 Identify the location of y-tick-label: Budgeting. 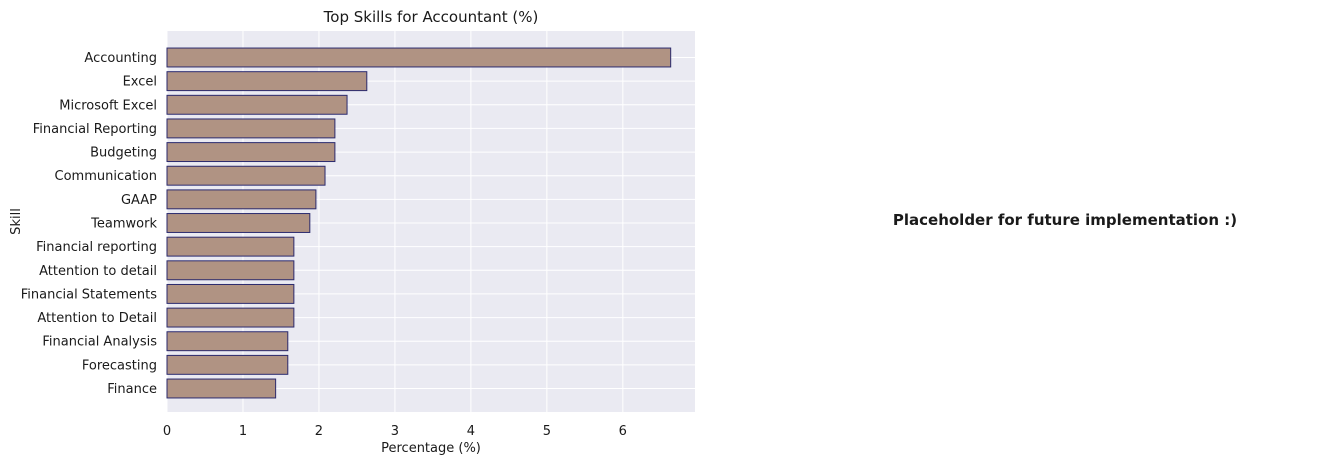
(123, 153).